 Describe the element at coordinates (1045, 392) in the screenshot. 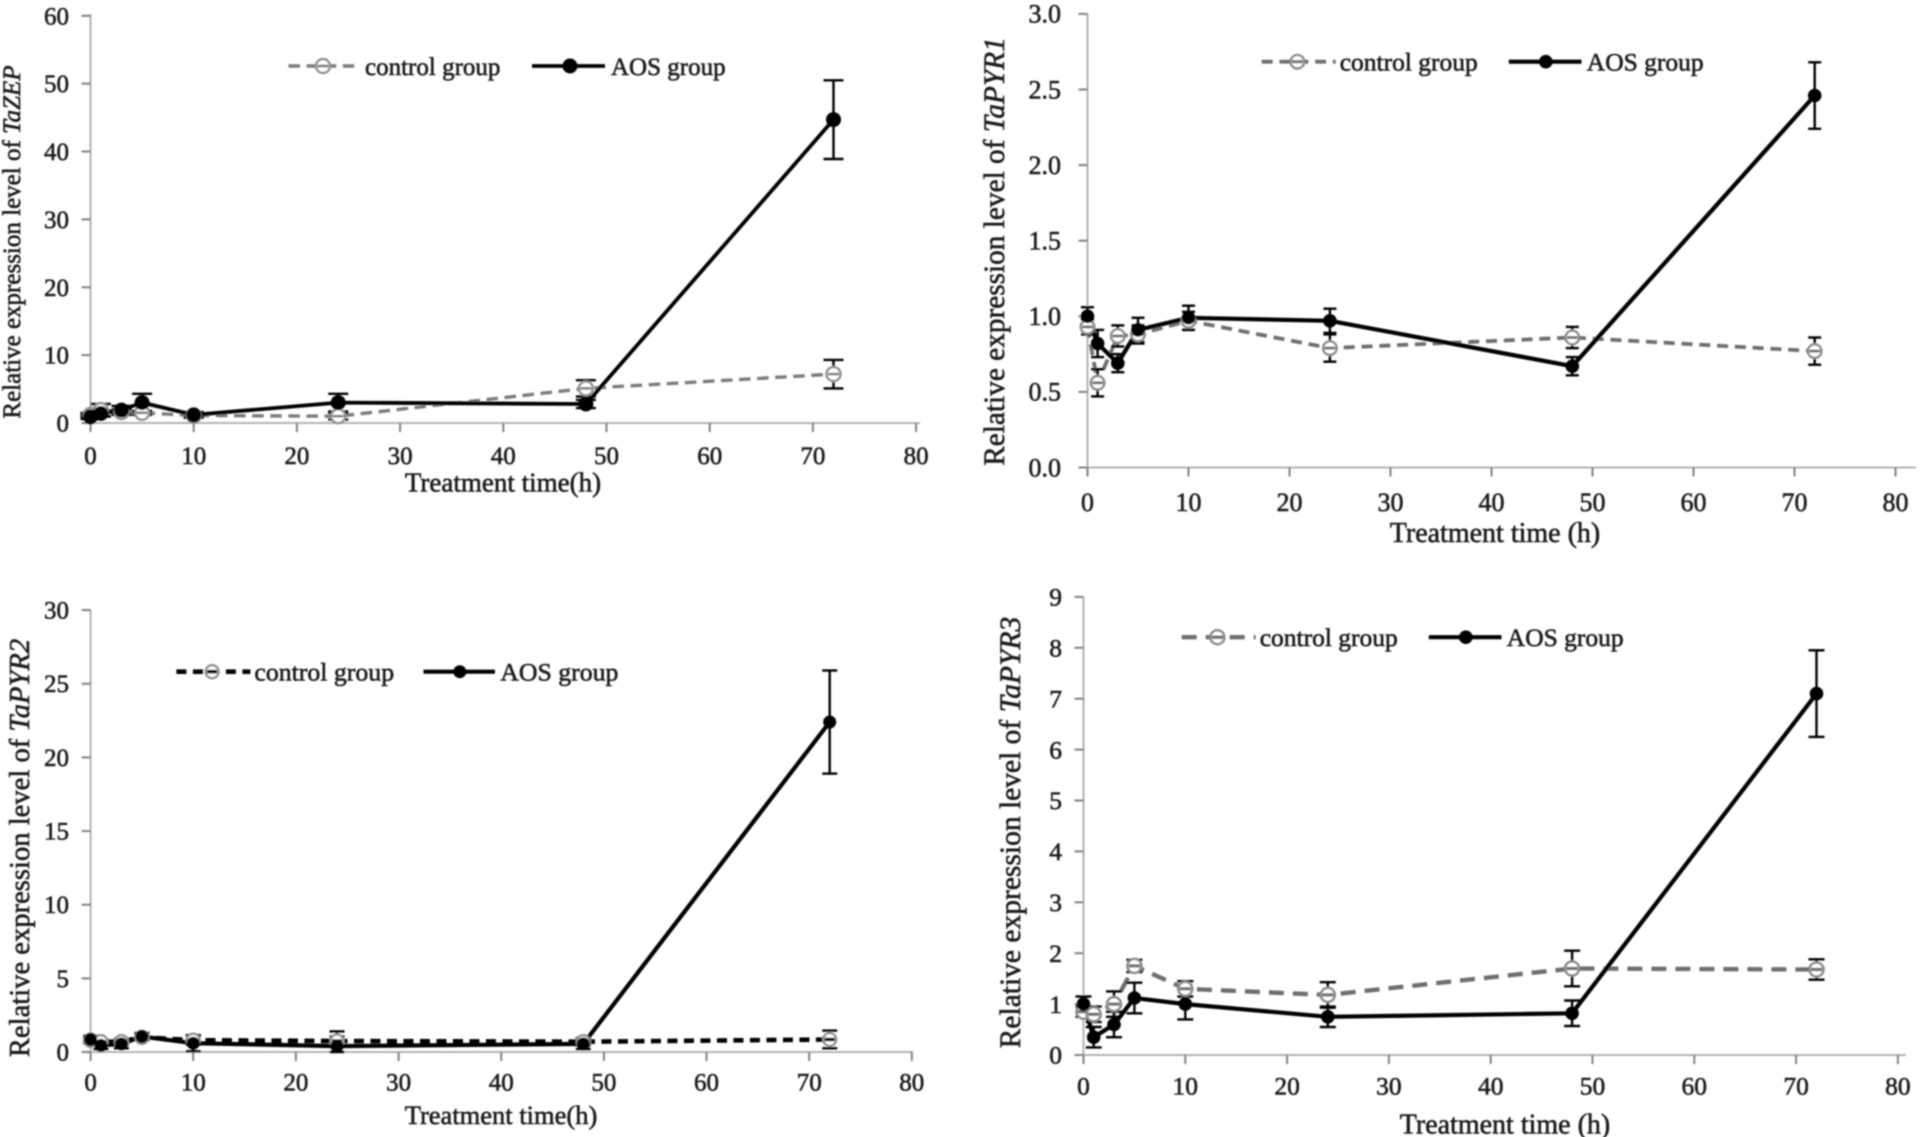

I see `svg-text: 0.5` at that location.